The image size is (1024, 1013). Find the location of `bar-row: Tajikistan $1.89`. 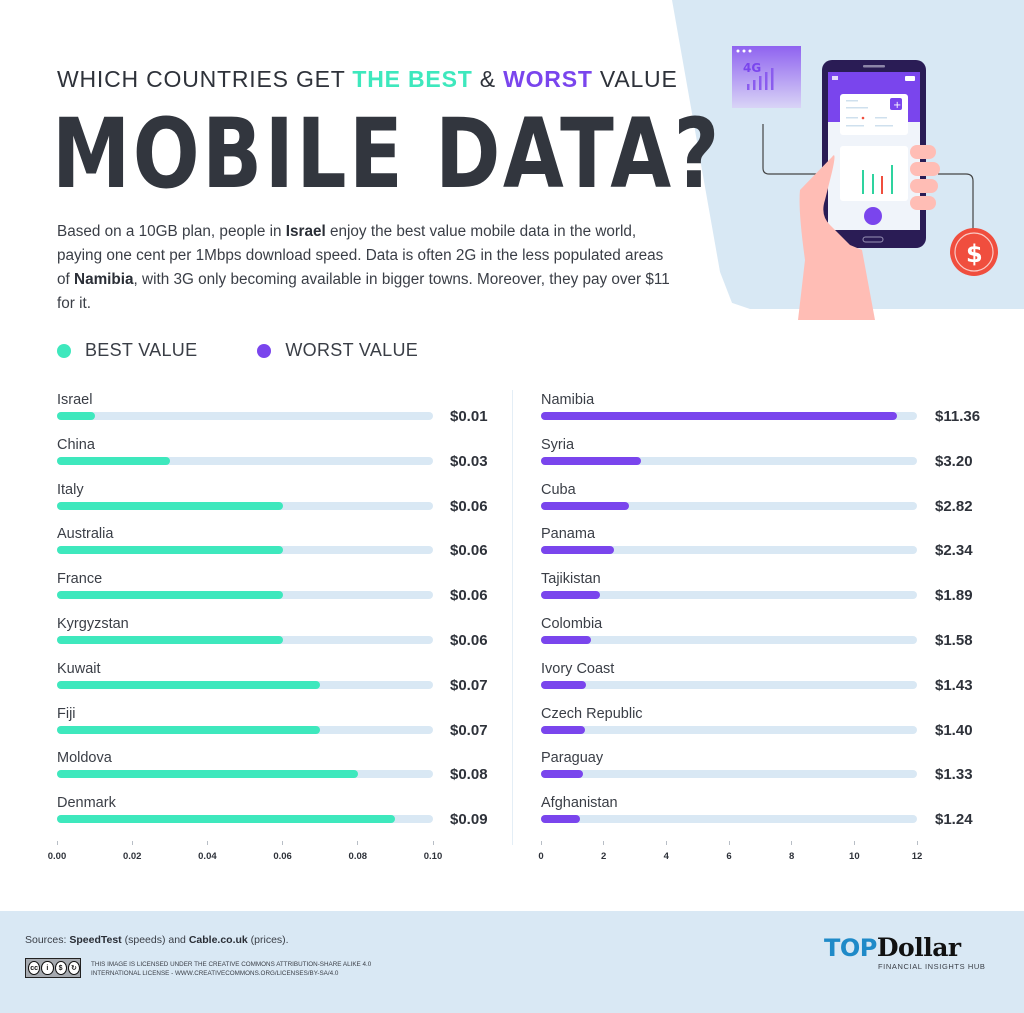

bar-row: Tajikistan $1.89 is located at coordinates (761, 593).